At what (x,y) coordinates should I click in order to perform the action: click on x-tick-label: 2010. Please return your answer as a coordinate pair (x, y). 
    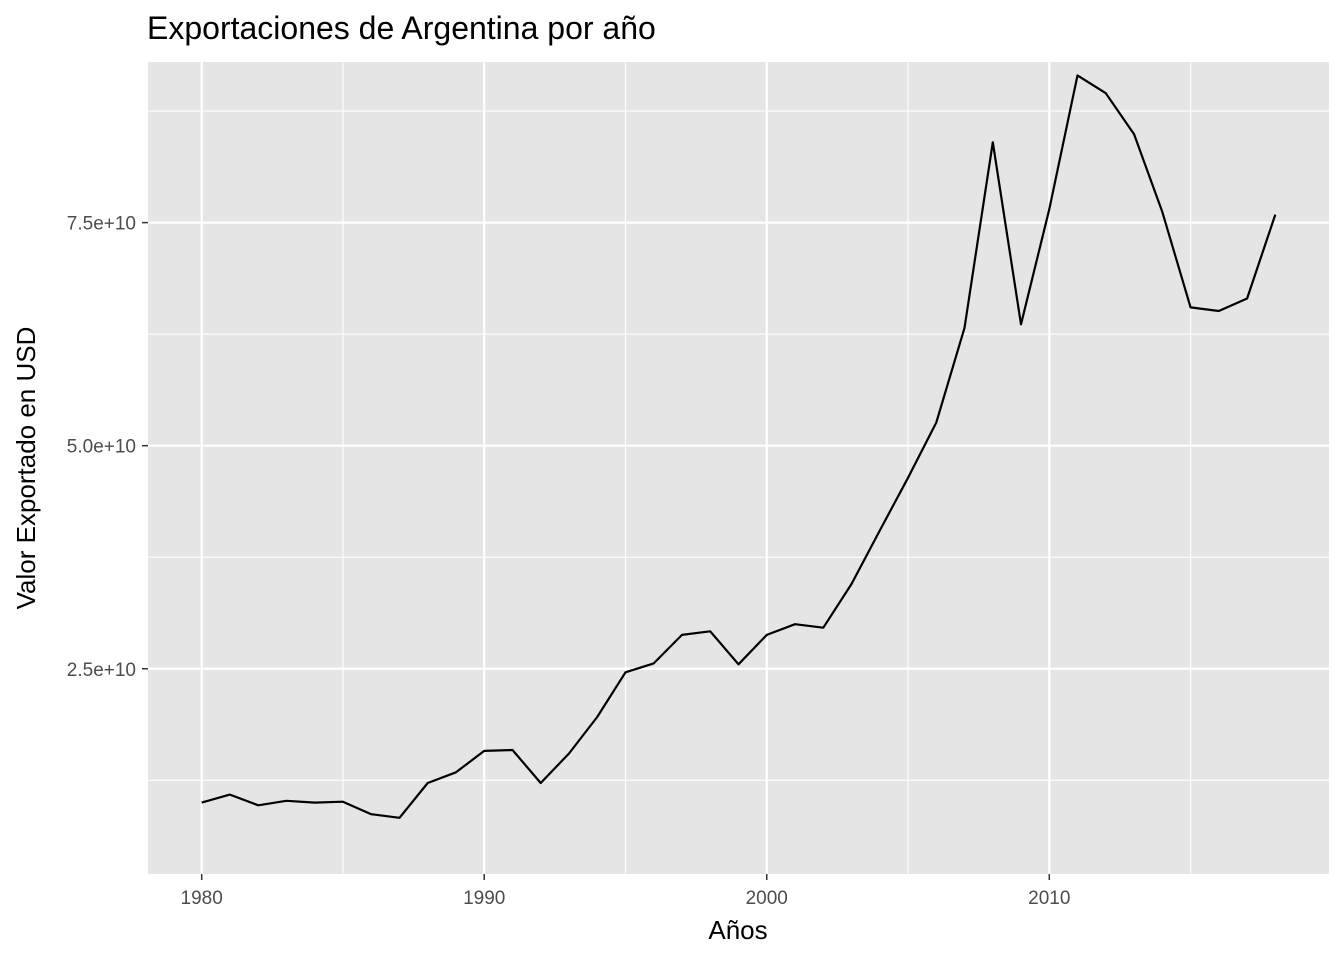
    Looking at the image, I should click on (1049, 898).